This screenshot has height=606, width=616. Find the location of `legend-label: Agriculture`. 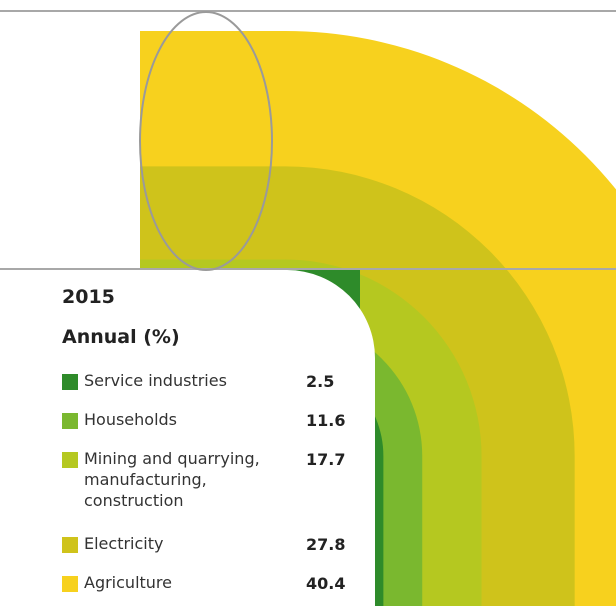

legend-label: Agriculture is located at coordinates (128, 582).